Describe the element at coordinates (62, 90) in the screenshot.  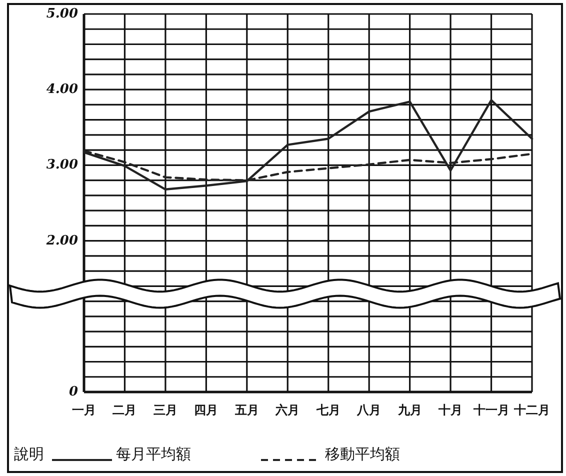
I see `y-tick-label: 4.00` at that location.